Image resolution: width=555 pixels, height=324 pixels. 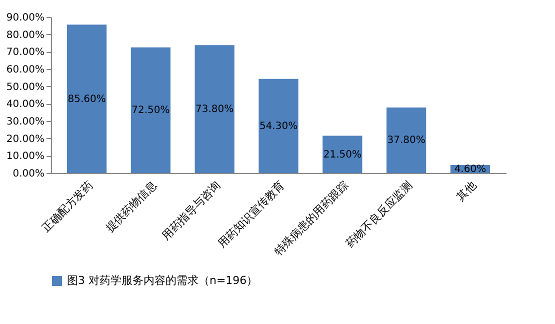 I want to click on y-tick-label: 50.00%, so click(x=25, y=87).